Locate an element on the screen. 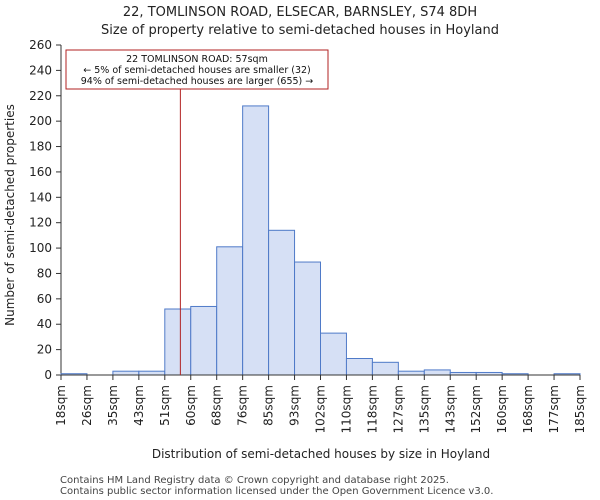  x-tick-label: 185sqm is located at coordinates (580, 409).